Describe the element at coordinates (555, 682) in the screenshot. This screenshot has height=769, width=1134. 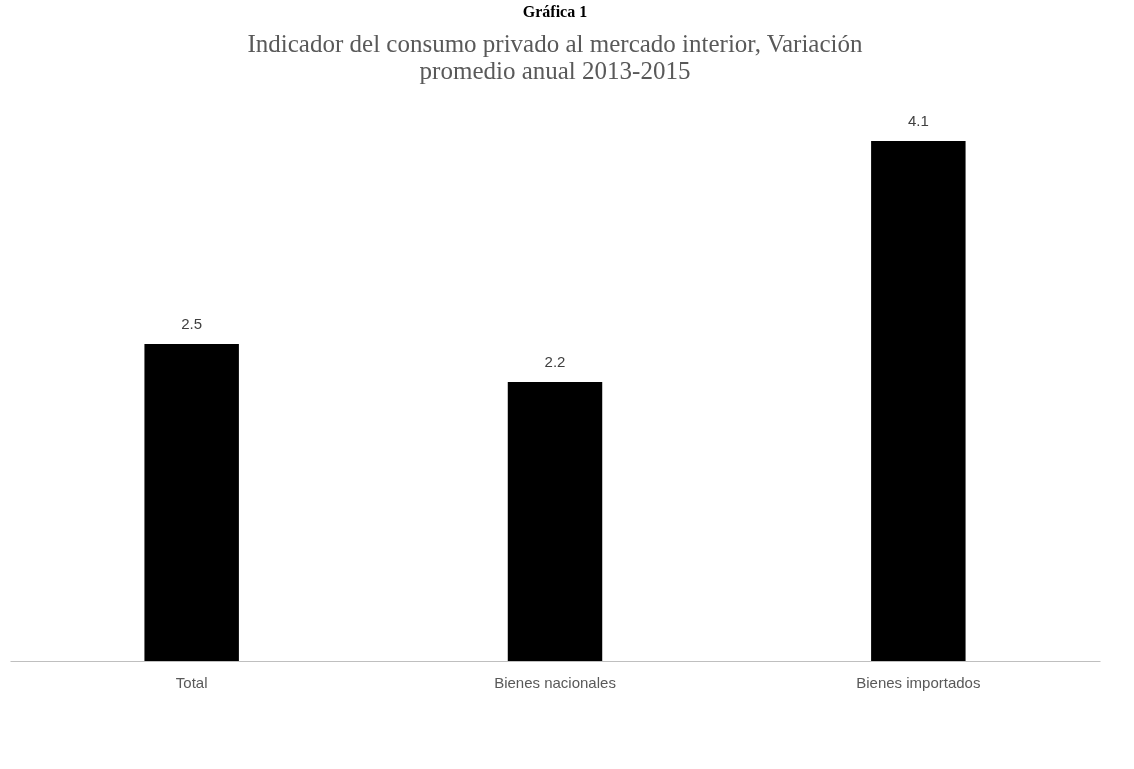
I see `x-tick-label: Bienes nacionales` at that location.